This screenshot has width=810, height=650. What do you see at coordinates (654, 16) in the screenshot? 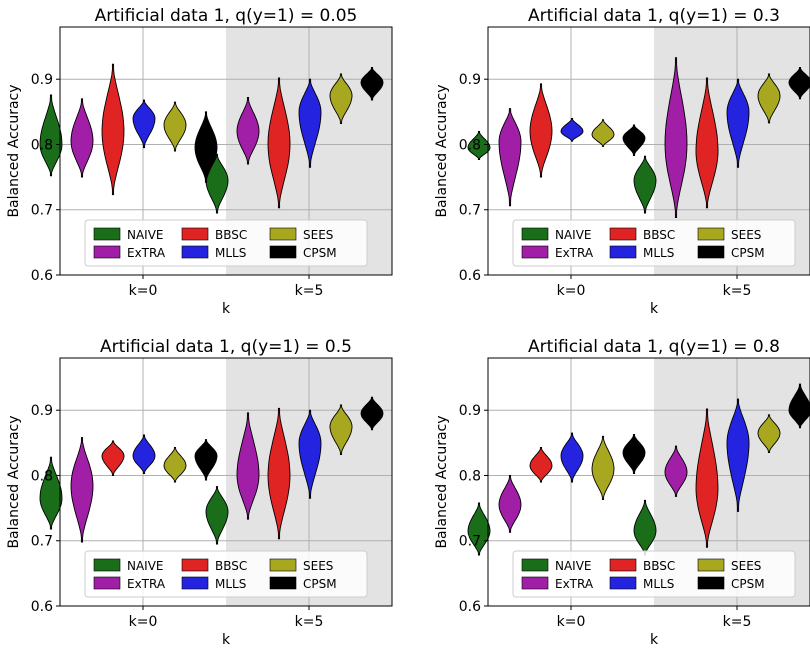
I see `chart-title: Artificial data 1, q(y=1) = 0.3` at bounding box center [654, 16].